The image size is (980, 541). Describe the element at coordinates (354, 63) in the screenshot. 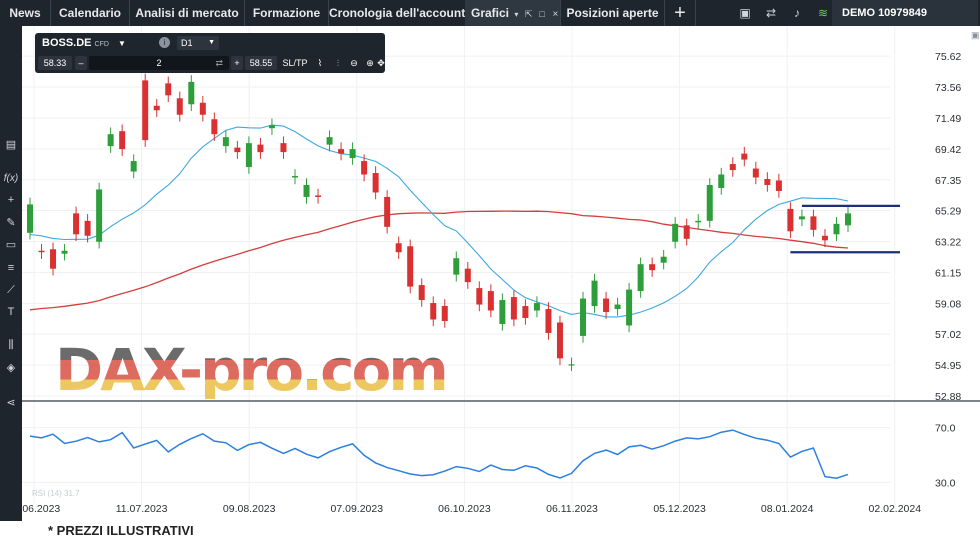

I see `zoom-out-icon: ⊖` at that location.